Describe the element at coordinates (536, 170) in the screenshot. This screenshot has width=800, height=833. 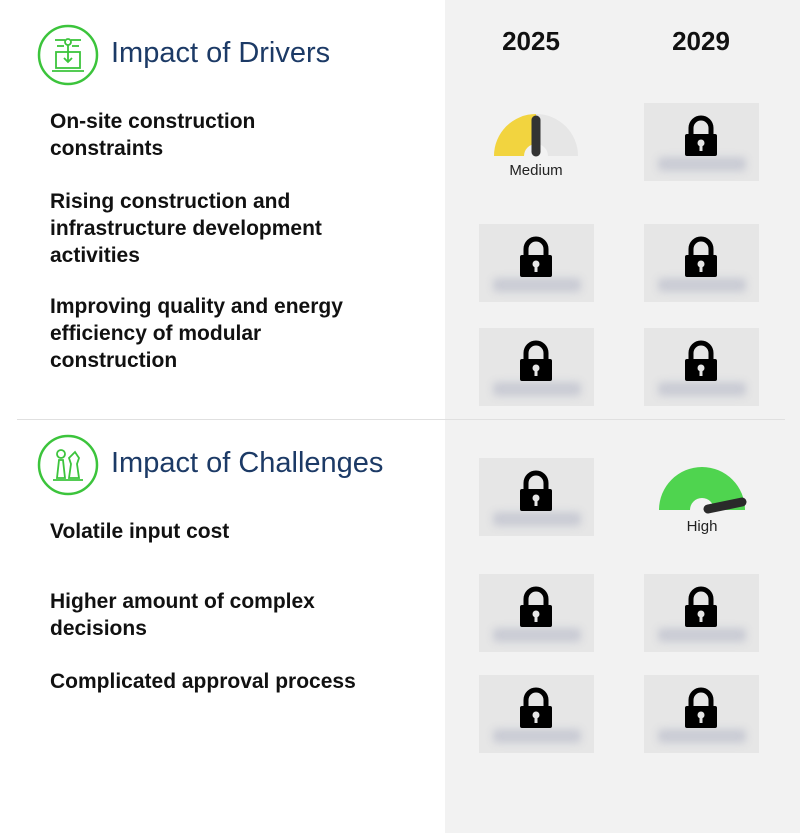
I see `gauge-level-label: Medium` at that location.